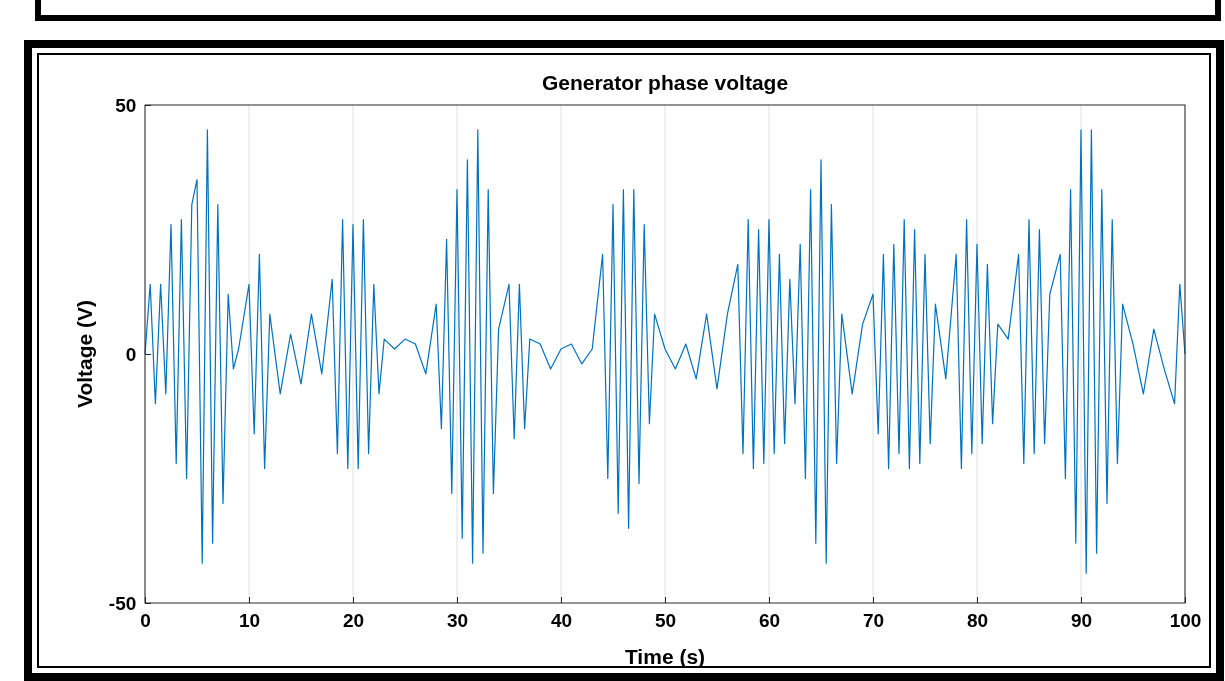  What do you see at coordinates (457, 620) in the screenshot?
I see `x-tick-label: 30` at bounding box center [457, 620].